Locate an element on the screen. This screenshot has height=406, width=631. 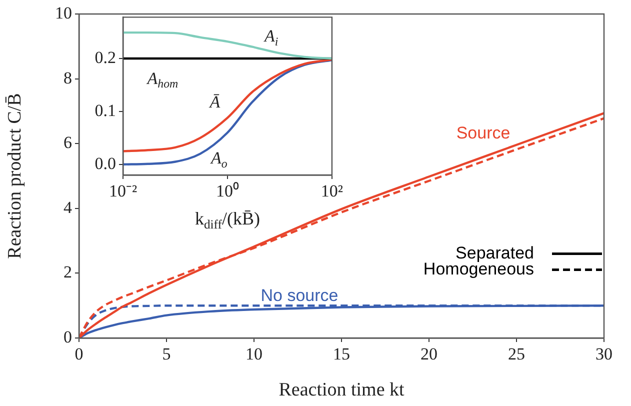
y-tick-label: 0.1 is located at coordinates (105, 110).